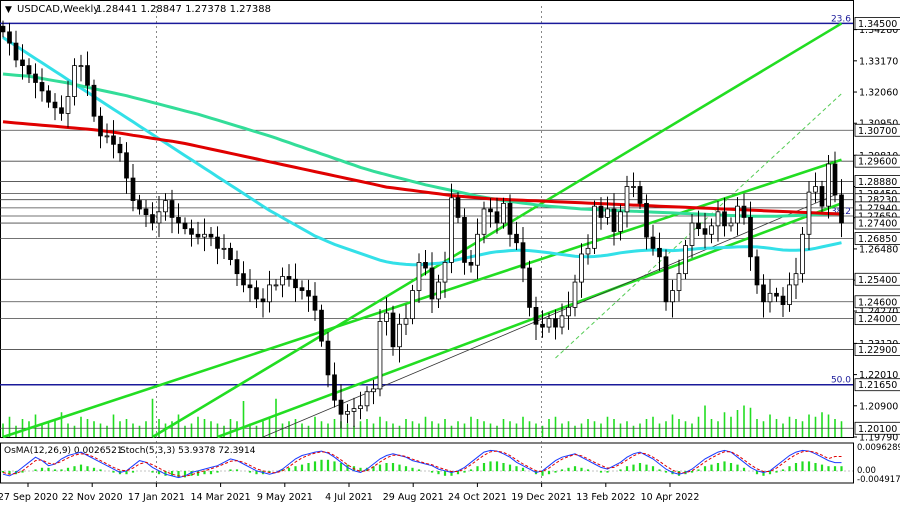 This screenshot has height=513, width=900. What do you see at coordinates (877, 24) in the screenshot?
I see `level-price-label: 1.34500` at bounding box center [877, 24].